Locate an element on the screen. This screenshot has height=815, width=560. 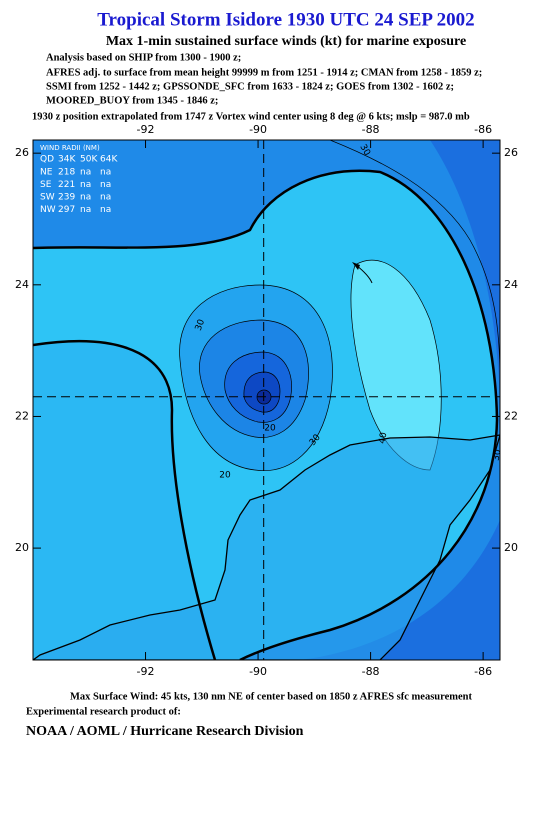
radii-header: 34K is located at coordinates (67, 160).